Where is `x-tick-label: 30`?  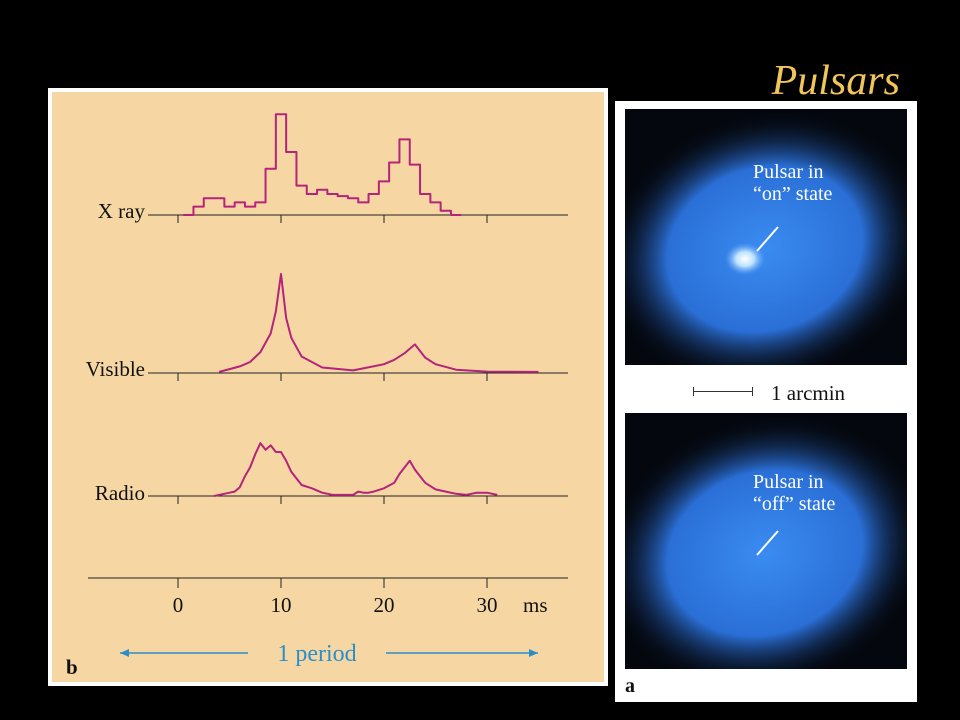 x-tick-label: 30 is located at coordinates (487, 605).